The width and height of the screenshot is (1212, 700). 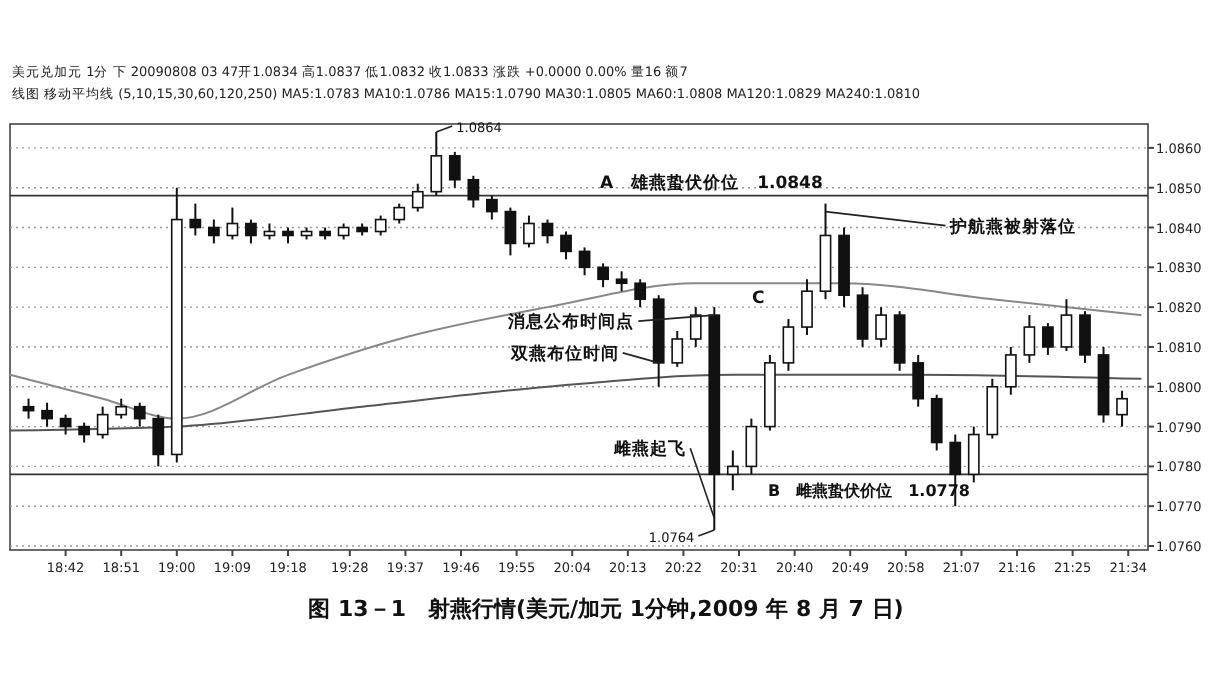 What do you see at coordinates (649, 449) in the screenshot?
I see `annotation: 雌燕起飞` at bounding box center [649, 449].